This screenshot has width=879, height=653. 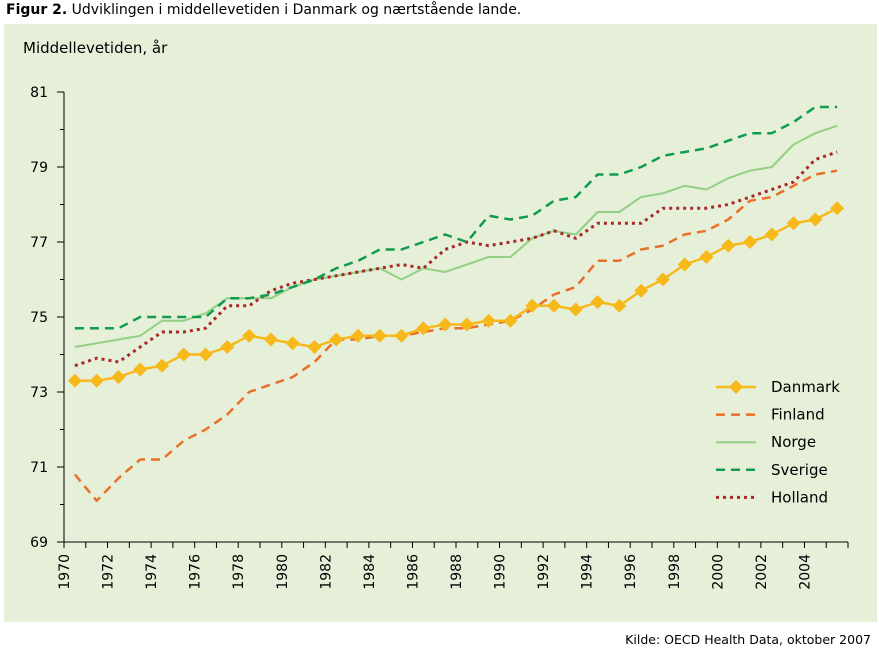 What do you see at coordinates (766, 442) in the screenshot?
I see `legend-item-norge: Norge` at bounding box center [766, 442].